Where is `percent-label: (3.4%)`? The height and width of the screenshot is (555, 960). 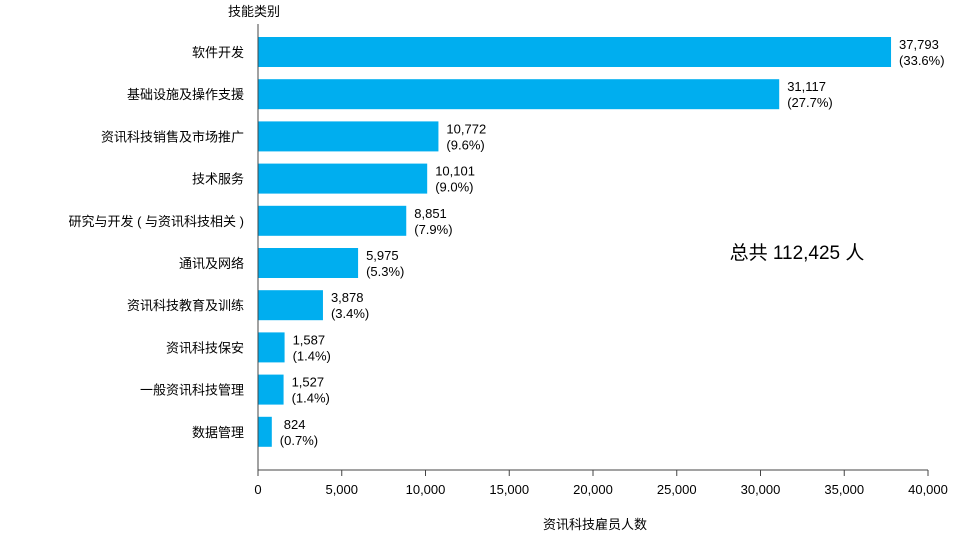
percent-label: (3.4%) is located at coordinates (350, 313).